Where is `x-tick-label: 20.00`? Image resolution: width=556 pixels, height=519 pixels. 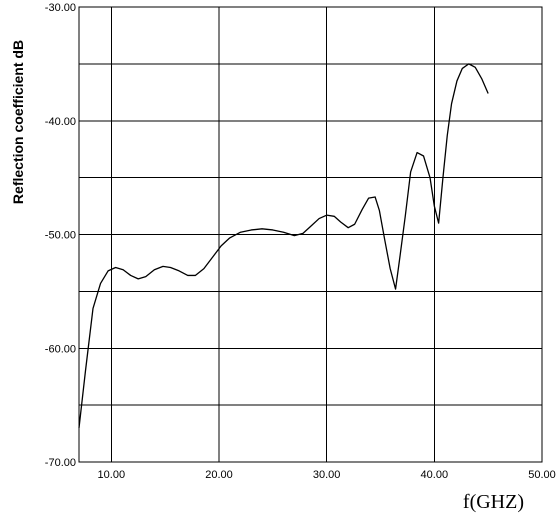 x-tick-label: 20.00 is located at coordinates (219, 475).